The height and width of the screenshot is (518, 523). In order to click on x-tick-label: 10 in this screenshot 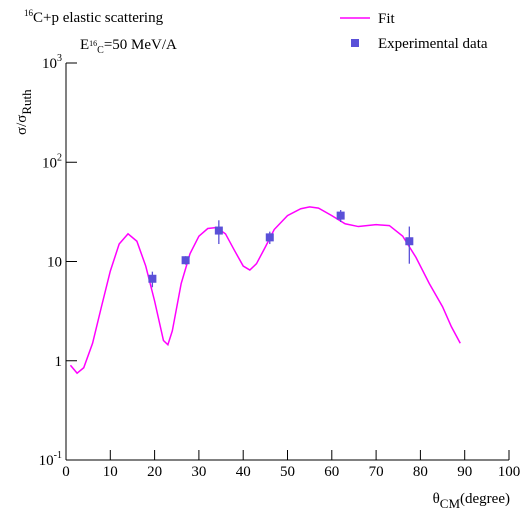, I will do `click(110, 472)`.